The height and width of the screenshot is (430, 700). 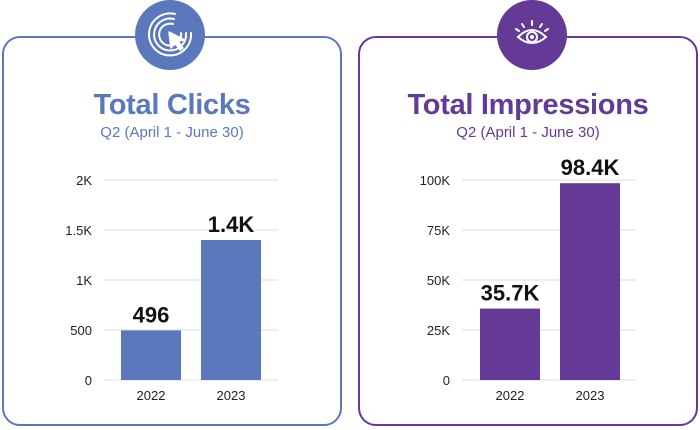 What do you see at coordinates (78, 230) in the screenshot?
I see `clicks-y-tick-label: 1.5K` at bounding box center [78, 230].